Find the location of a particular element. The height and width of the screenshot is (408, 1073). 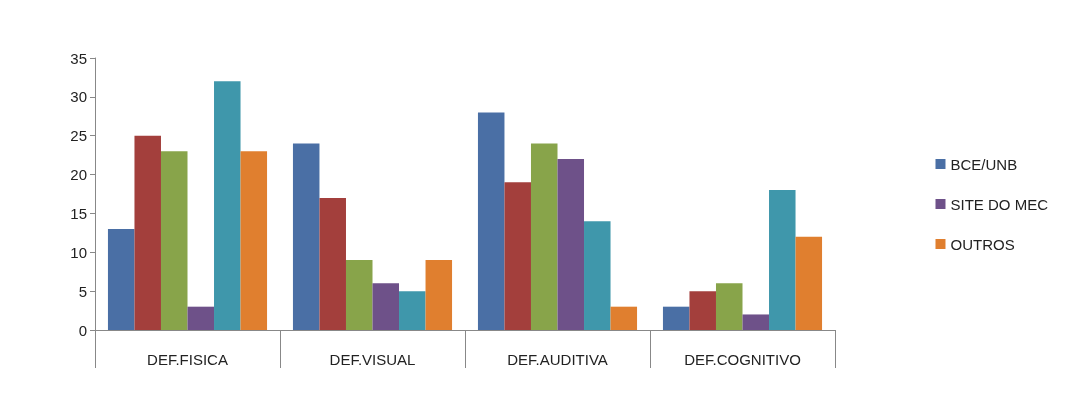

y-tick-label: 20 is located at coordinates (78, 175).